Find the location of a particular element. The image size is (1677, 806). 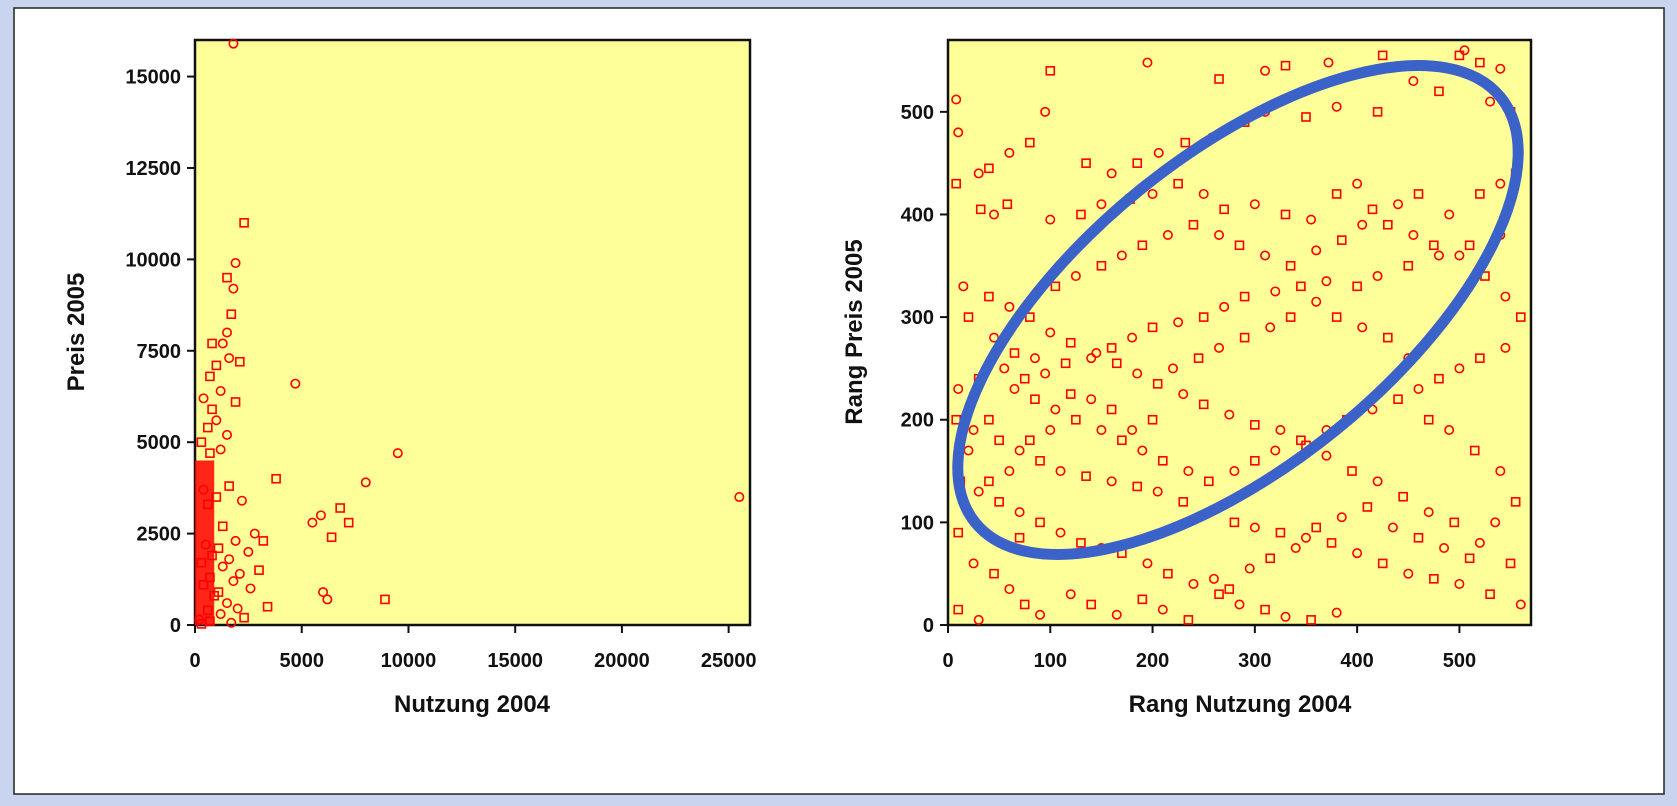

y-axis: 0 100 200 300 400 500 is located at coordinates (924, 369).